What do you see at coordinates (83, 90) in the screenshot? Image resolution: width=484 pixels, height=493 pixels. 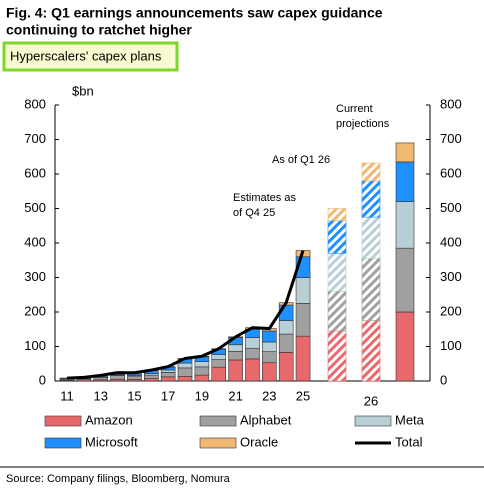 I see `y-unit: $bn` at bounding box center [83, 90].